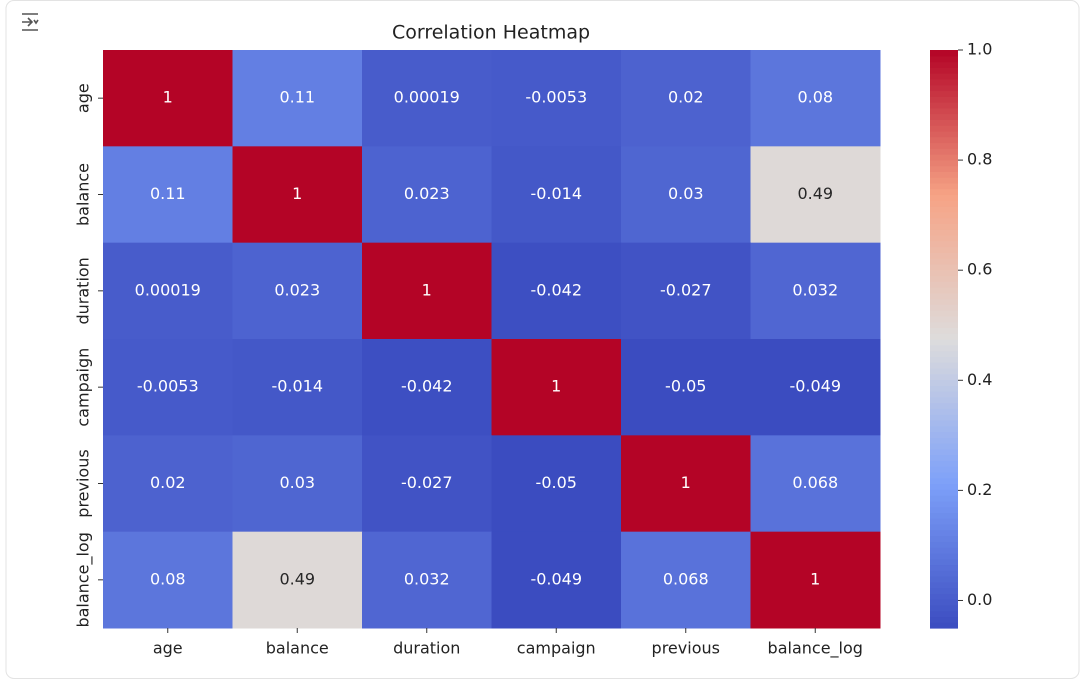 Image resolution: width=1080 pixels, height=685 pixels. What do you see at coordinates (556, 648) in the screenshot?
I see `x-tick-label: campaign` at bounding box center [556, 648].